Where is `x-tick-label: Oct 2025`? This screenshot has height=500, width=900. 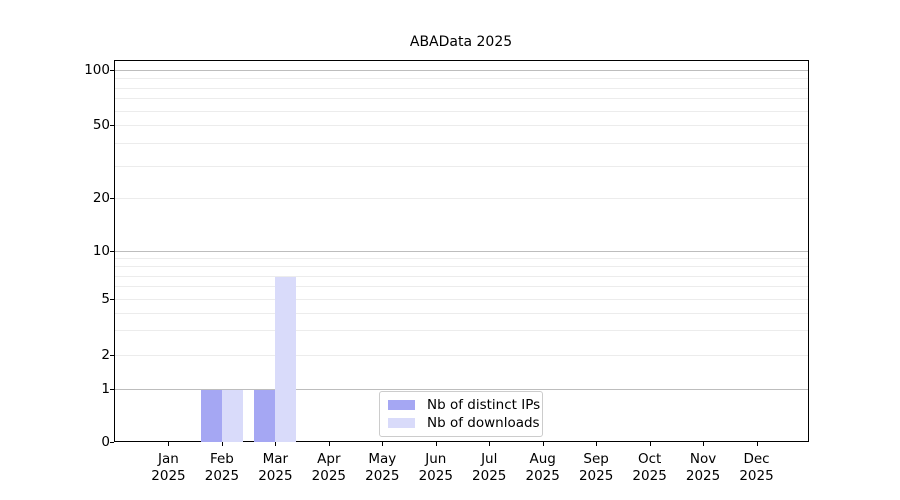 x-tick-label: Oct 2025 is located at coordinates (649, 467).